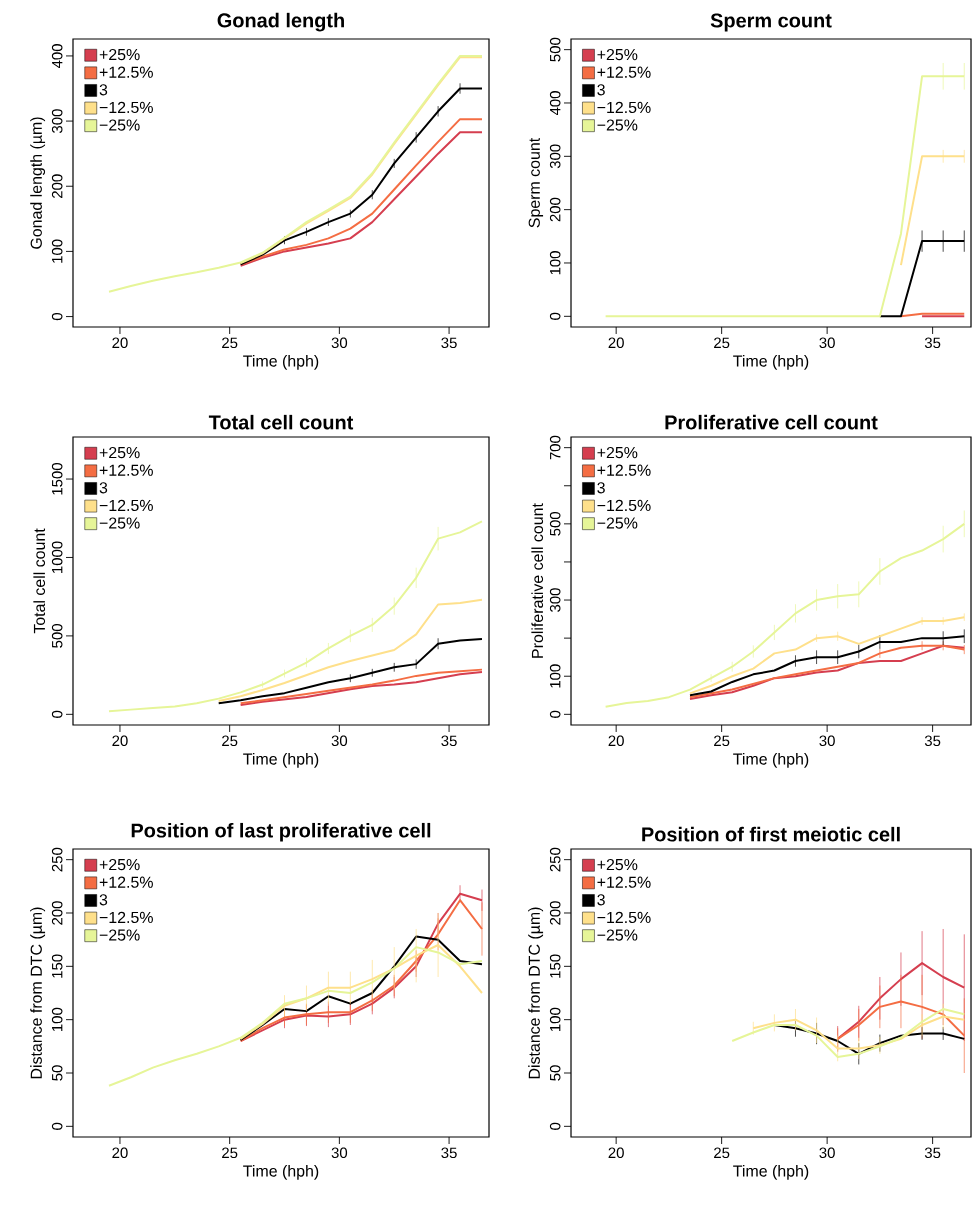 This screenshot has height=1206, width=979. Describe the element at coordinates (771, 22) in the screenshot. I see `chart-title: Sperm count` at that location.